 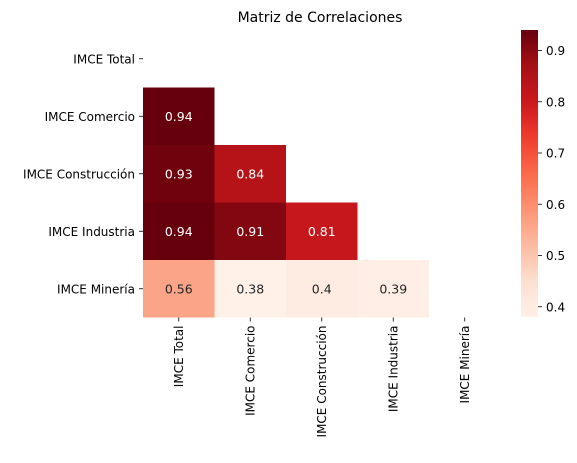 I want to click on colorbar: 0.4 0.5 0.6 0.7 0.8 0.9, so click(x=543, y=173).